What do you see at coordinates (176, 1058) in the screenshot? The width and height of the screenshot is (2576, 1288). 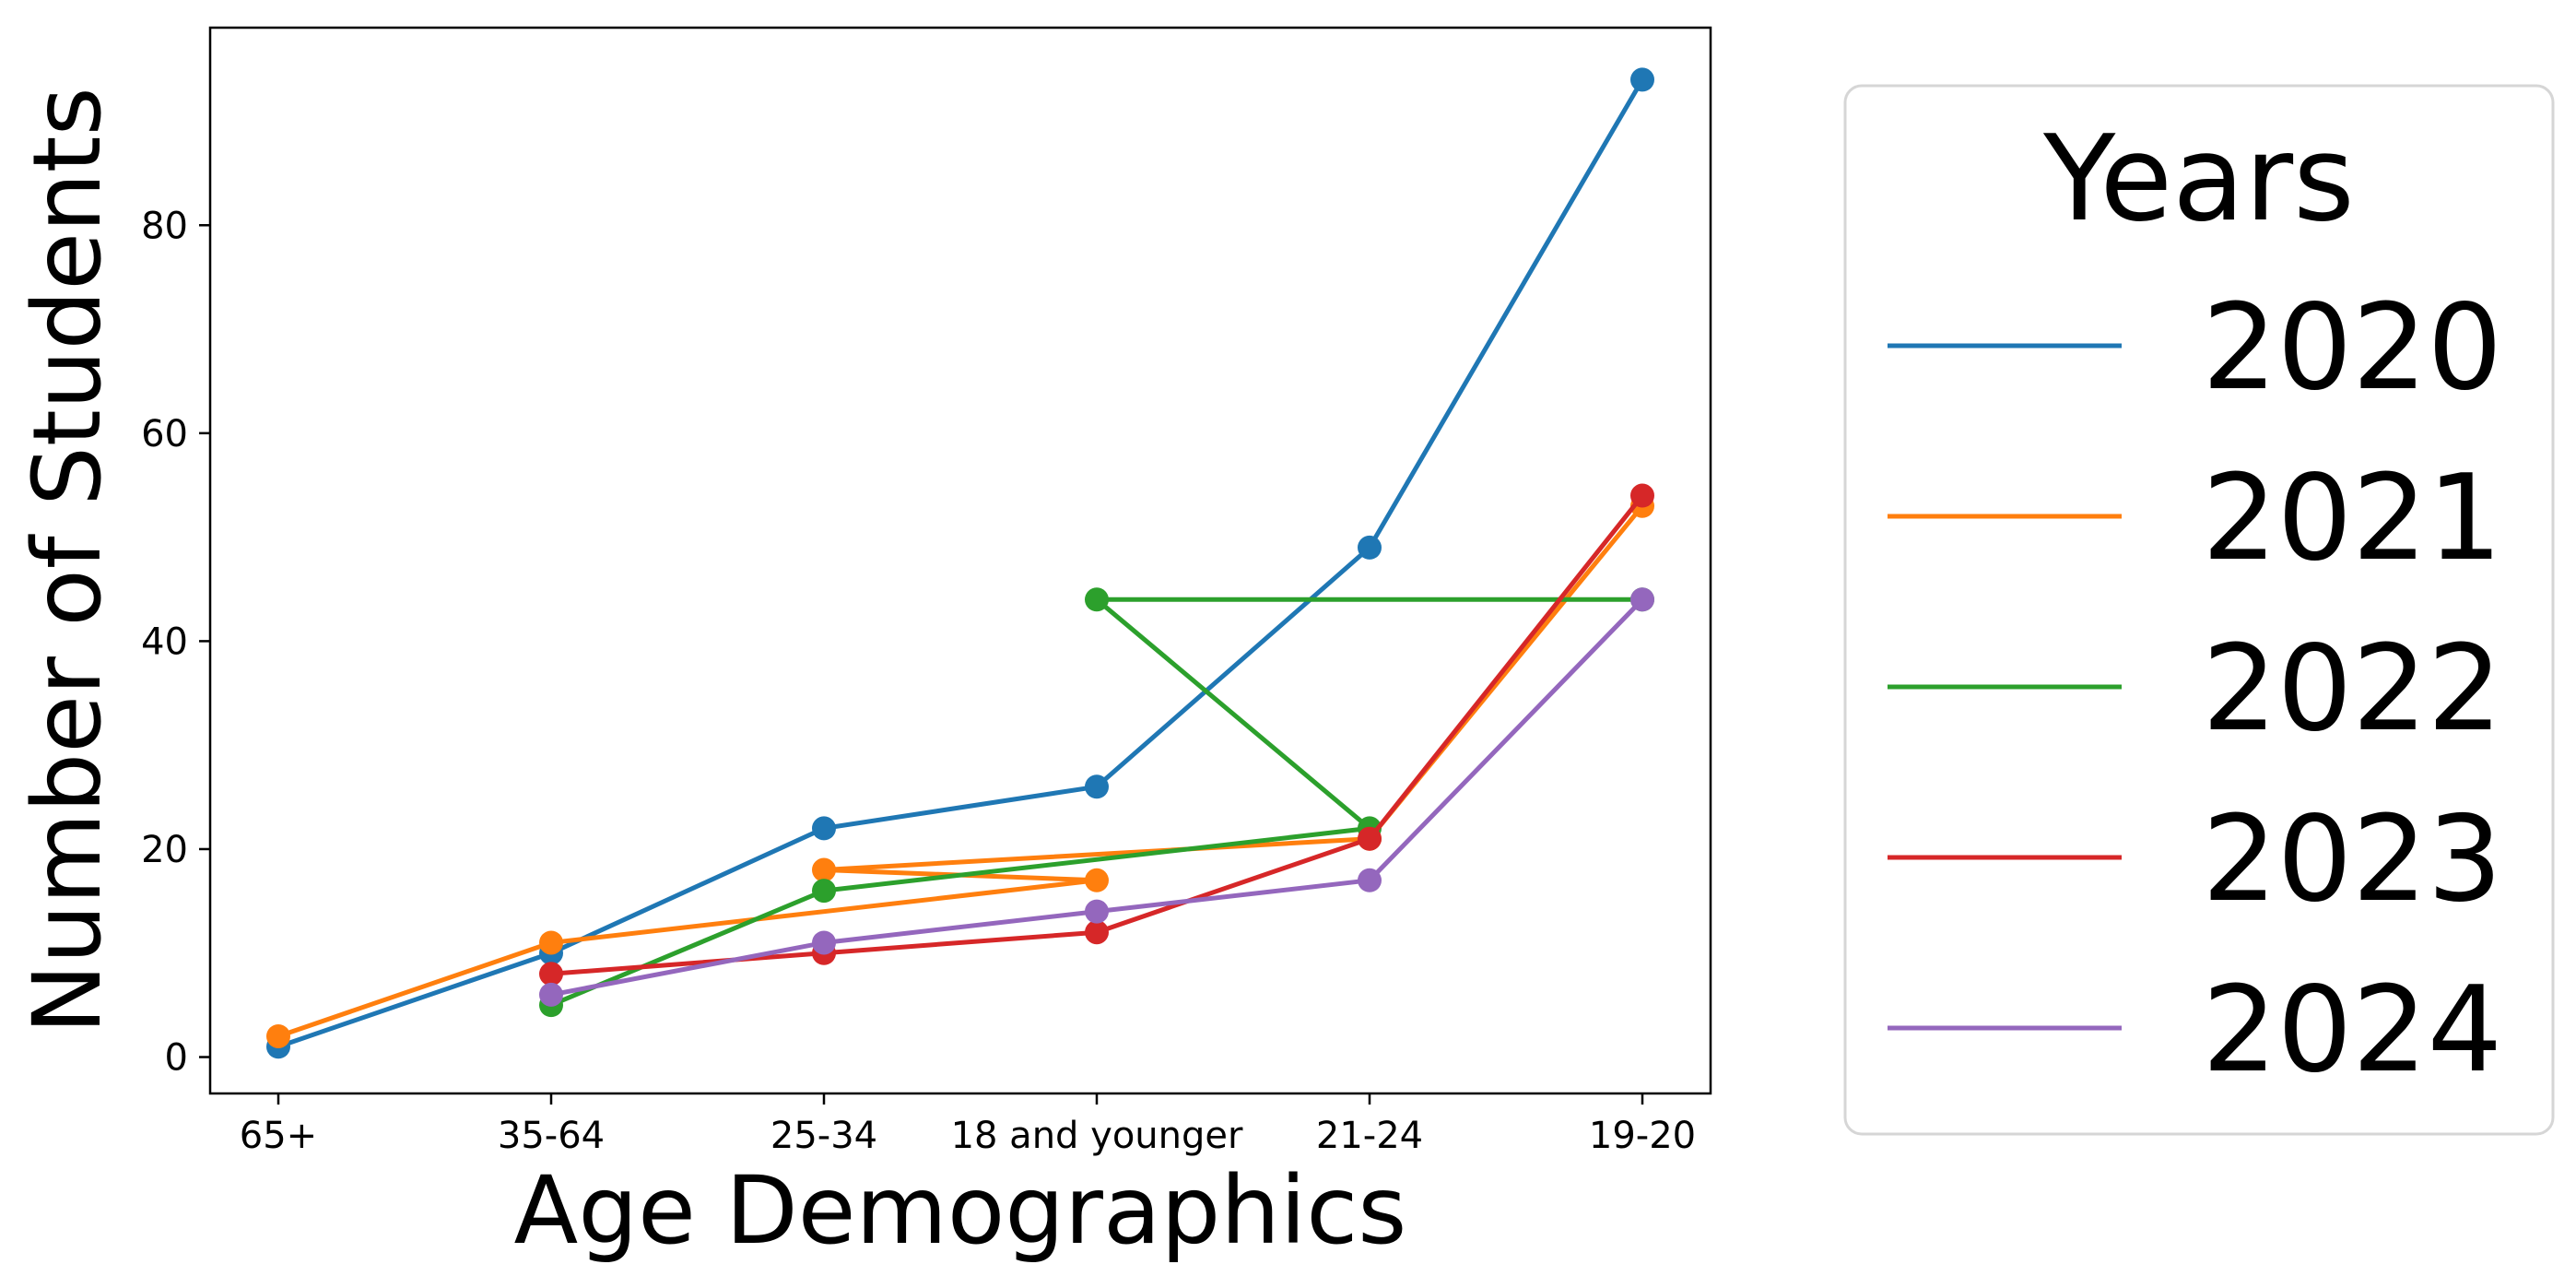 I see `y-tick-label: 0` at bounding box center [176, 1058].